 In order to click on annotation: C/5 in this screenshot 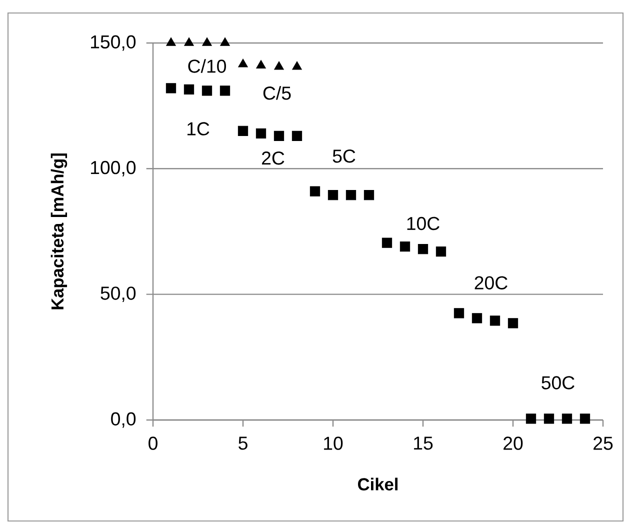, I will do `click(277, 93)`.